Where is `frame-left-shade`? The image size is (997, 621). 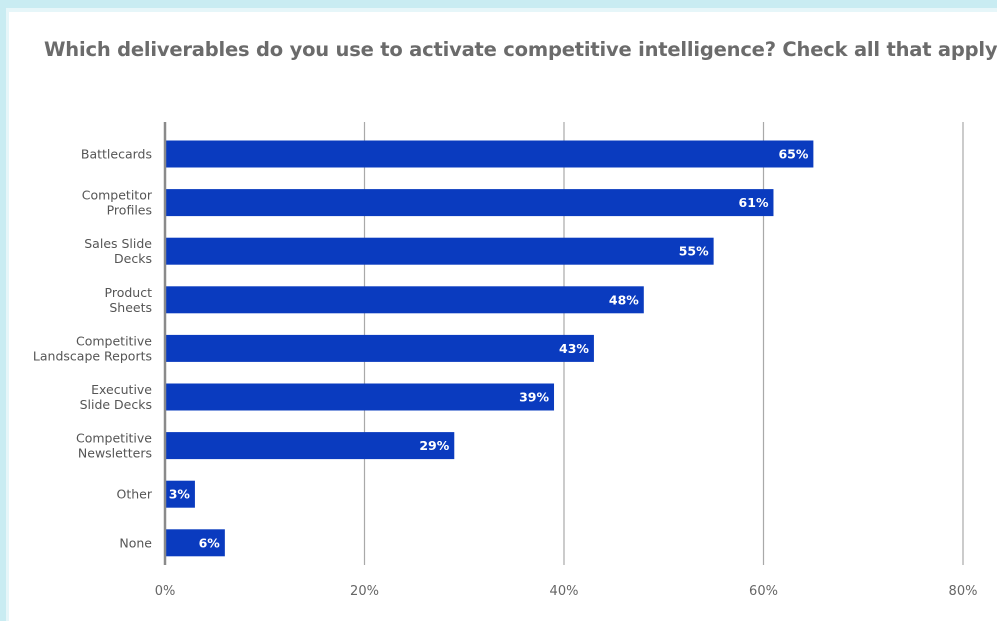 frame-left-shade is located at coordinates (7, 314).